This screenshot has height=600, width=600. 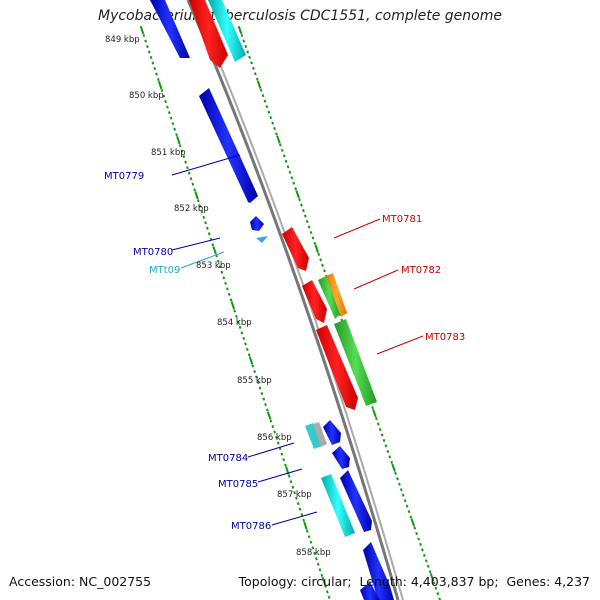 I want to click on gene-mt0780, so click(x=257, y=223).